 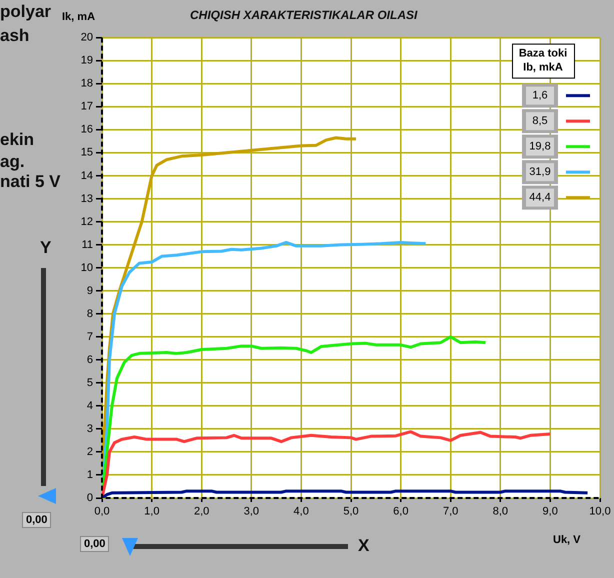 What do you see at coordinates (301, 512) in the screenshot?
I see `x-tick-label: 4,0` at bounding box center [301, 512].